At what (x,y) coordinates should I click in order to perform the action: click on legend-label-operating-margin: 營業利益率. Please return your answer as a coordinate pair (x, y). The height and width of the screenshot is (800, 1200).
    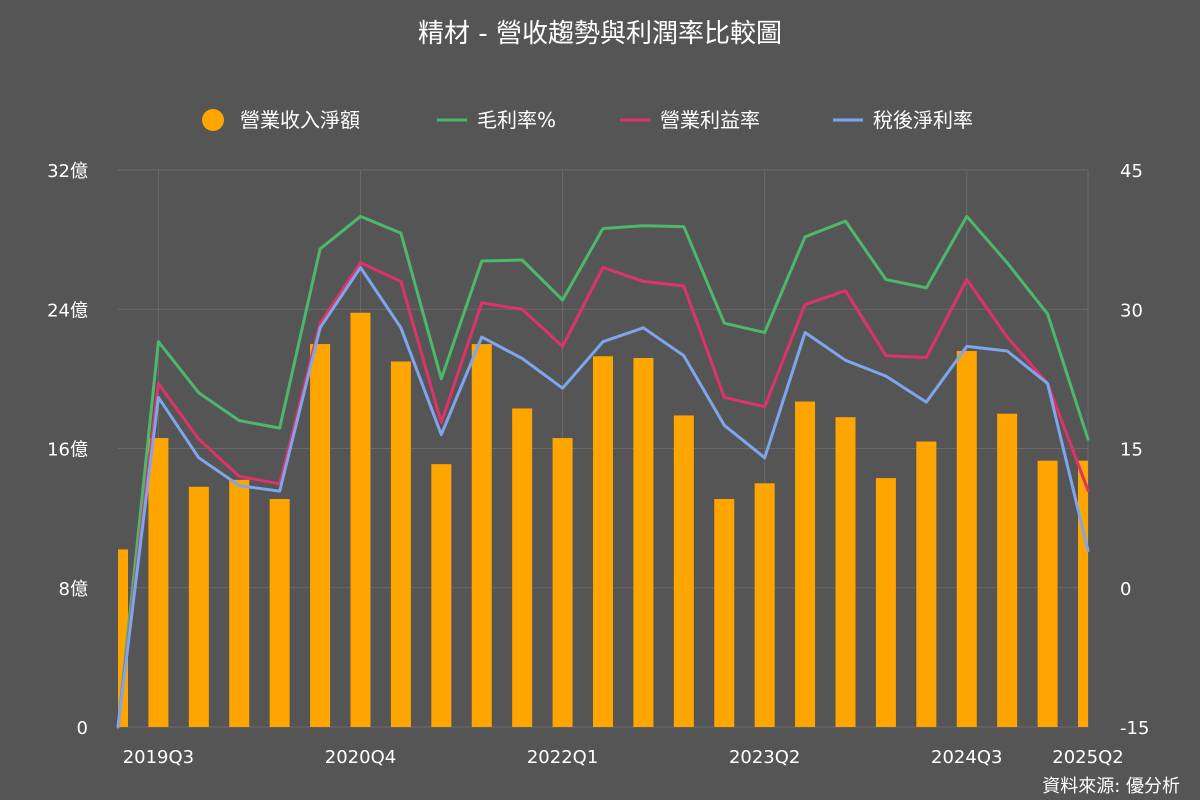
    Looking at the image, I should click on (710, 120).